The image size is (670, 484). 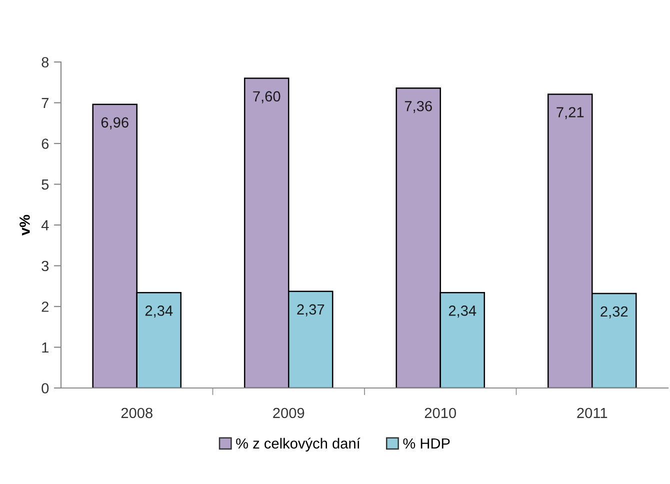 What do you see at coordinates (45, 388) in the screenshot?
I see `y-tick-label: 0` at bounding box center [45, 388].